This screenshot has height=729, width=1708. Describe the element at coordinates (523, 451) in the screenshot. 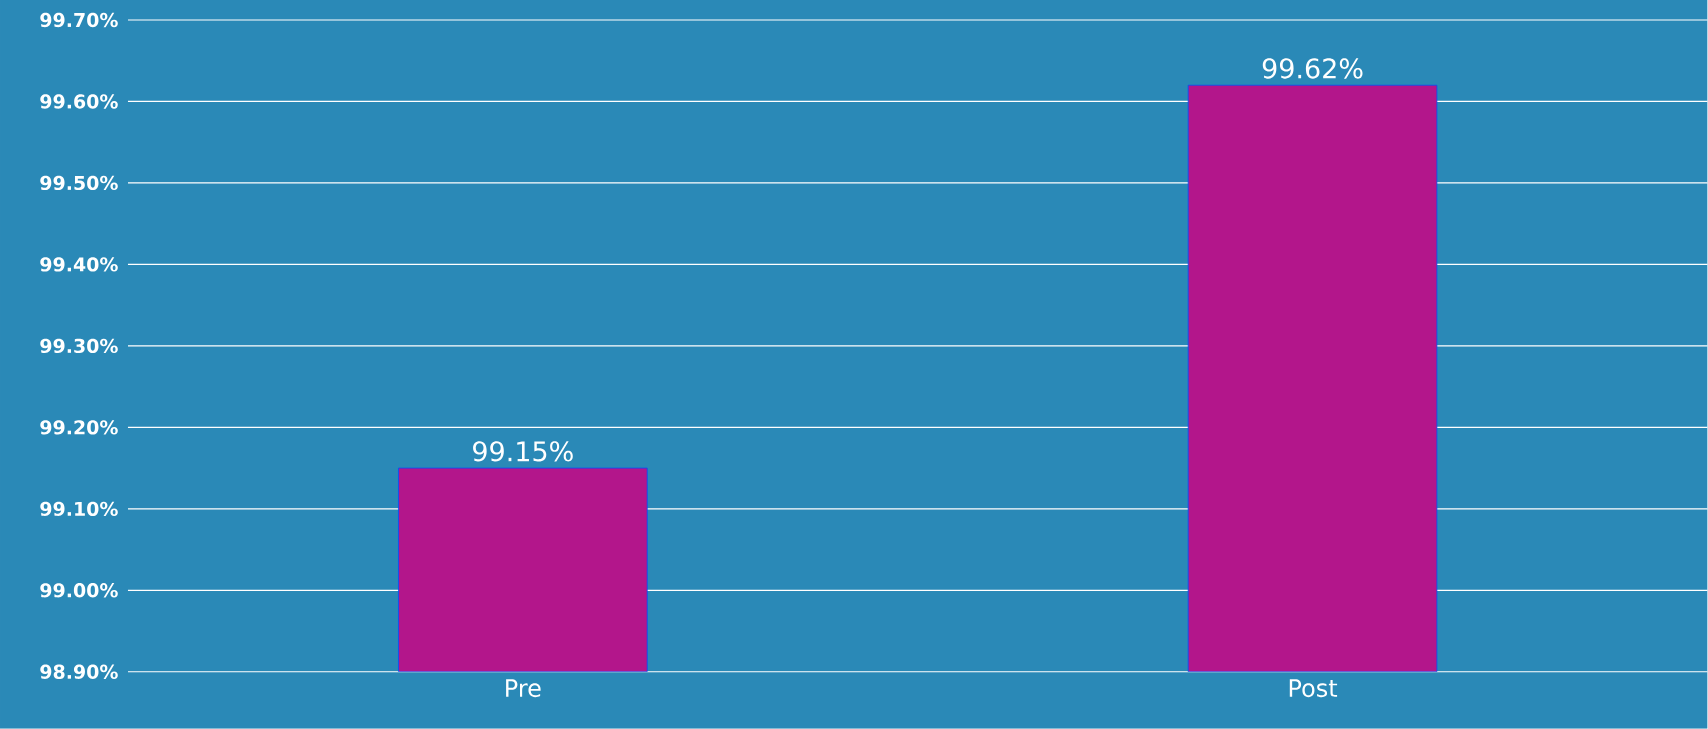

I see `data-label: 99.15%` at that location.